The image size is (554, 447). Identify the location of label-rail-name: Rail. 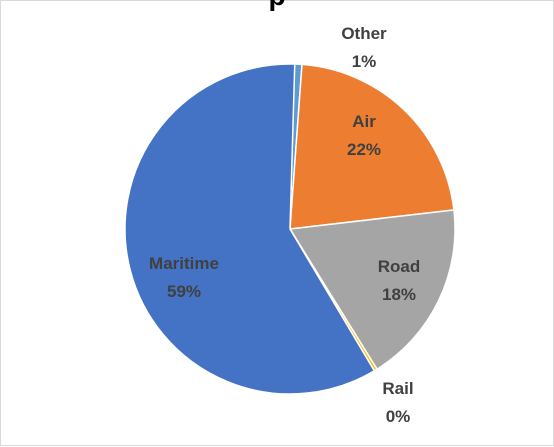
(397, 388).